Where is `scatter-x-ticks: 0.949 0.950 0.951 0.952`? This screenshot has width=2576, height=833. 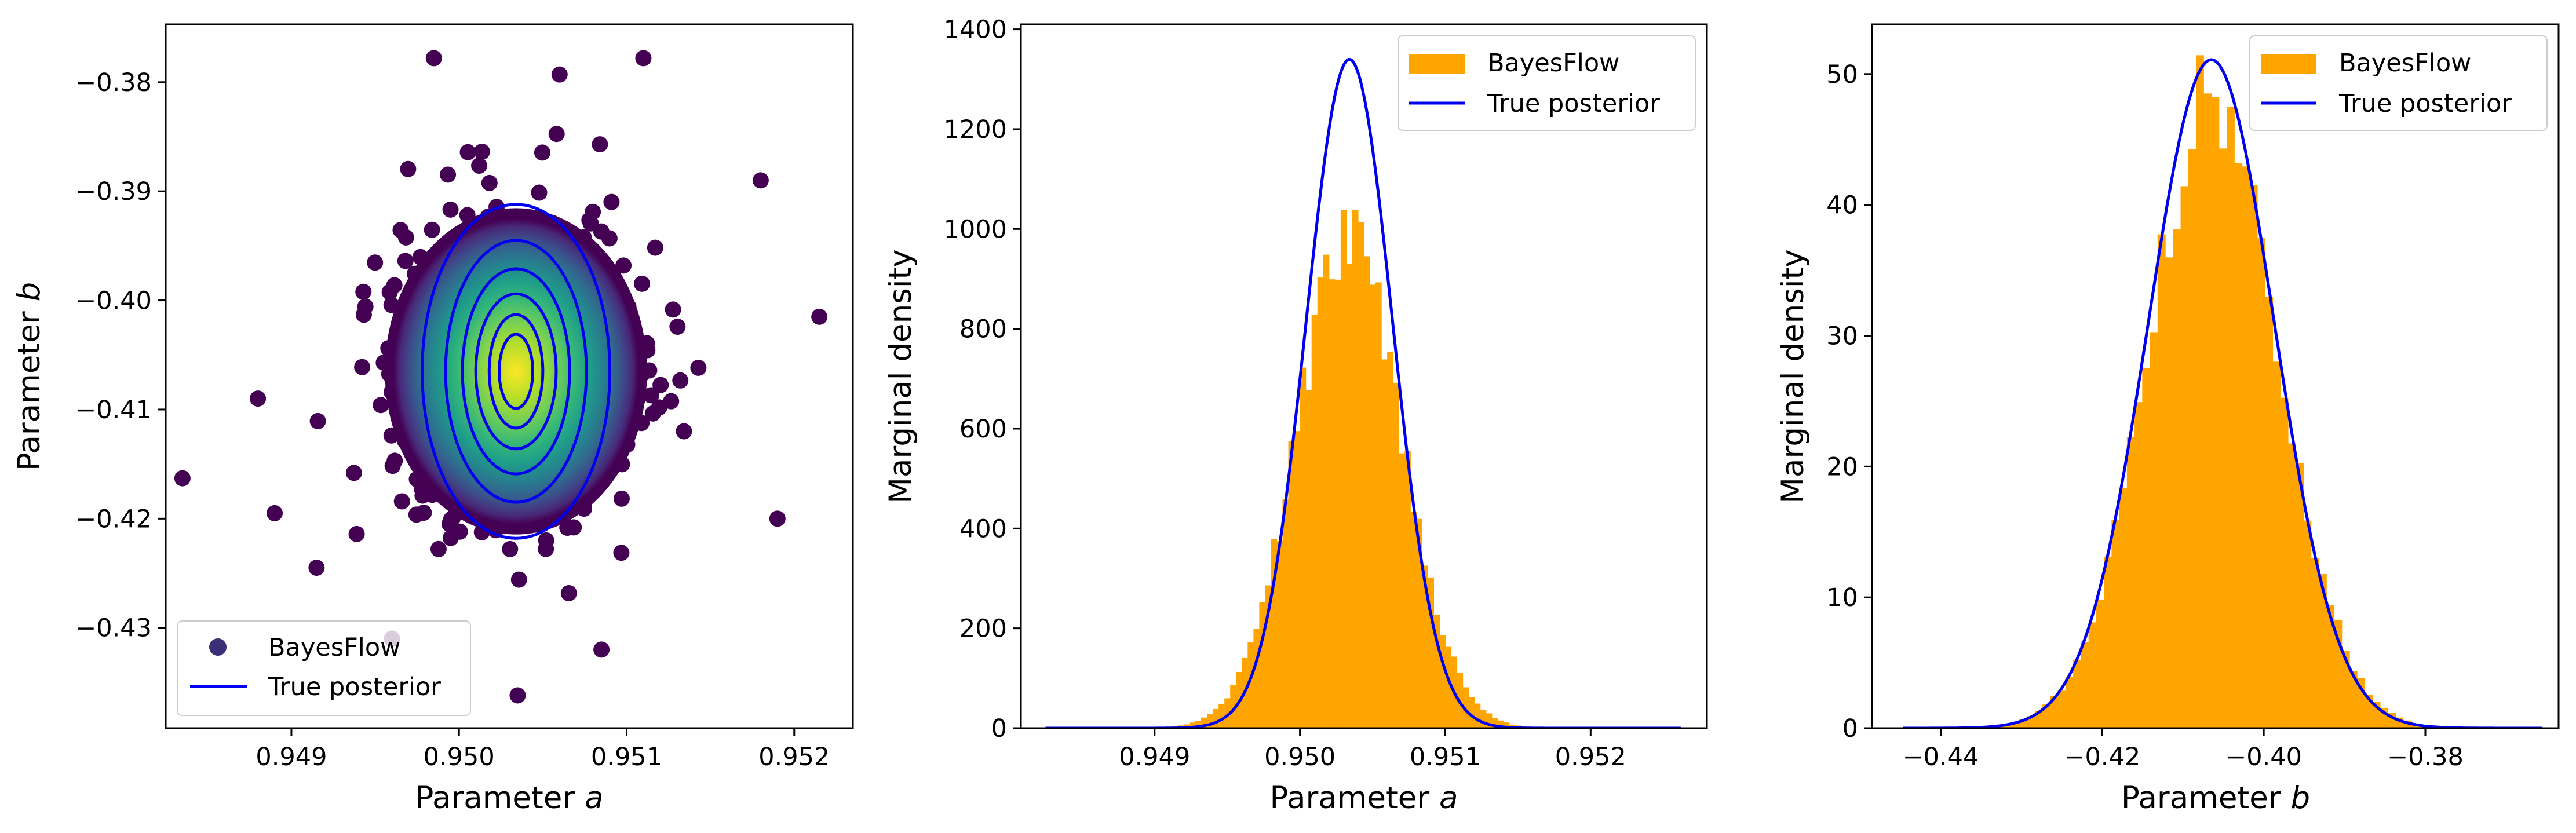 scatter-x-ticks: 0.949 0.950 0.951 0.952 is located at coordinates (543, 750).